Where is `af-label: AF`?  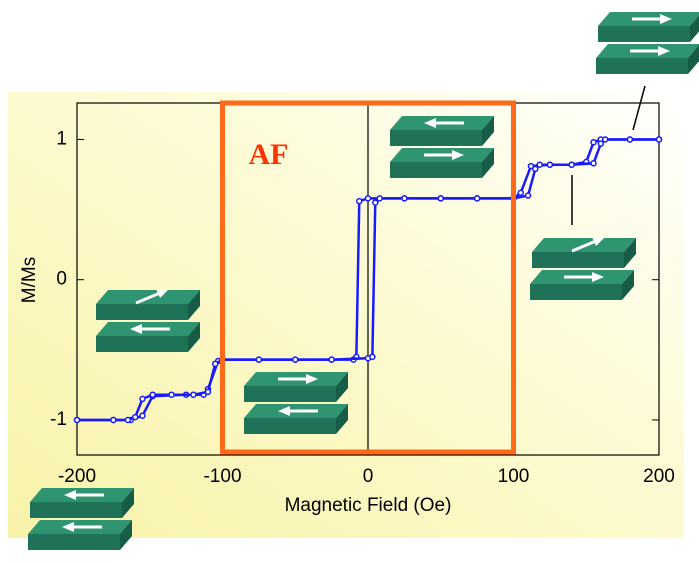 af-label: AF is located at coordinates (269, 154).